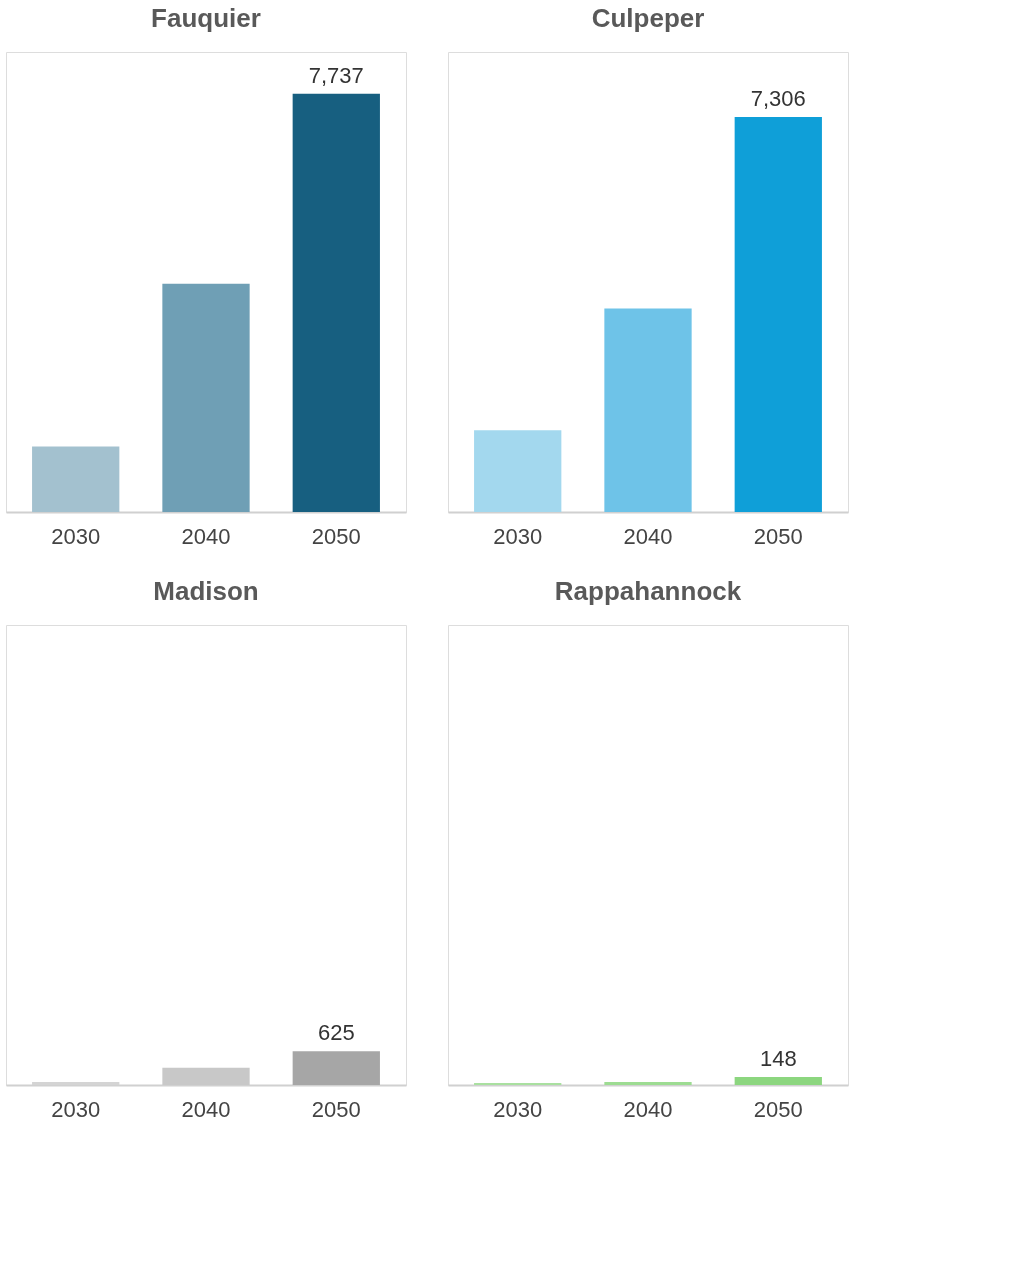  I want to click on chart-title: Fauquier, so click(206, 18).